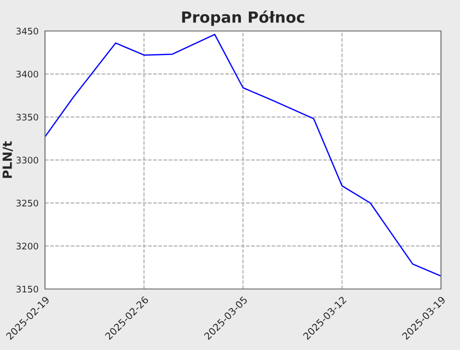  What do you see at coordinates (27, 117) in the screenshot?
I see `y-tick-label: 3350` at bounding box center [27, 117].